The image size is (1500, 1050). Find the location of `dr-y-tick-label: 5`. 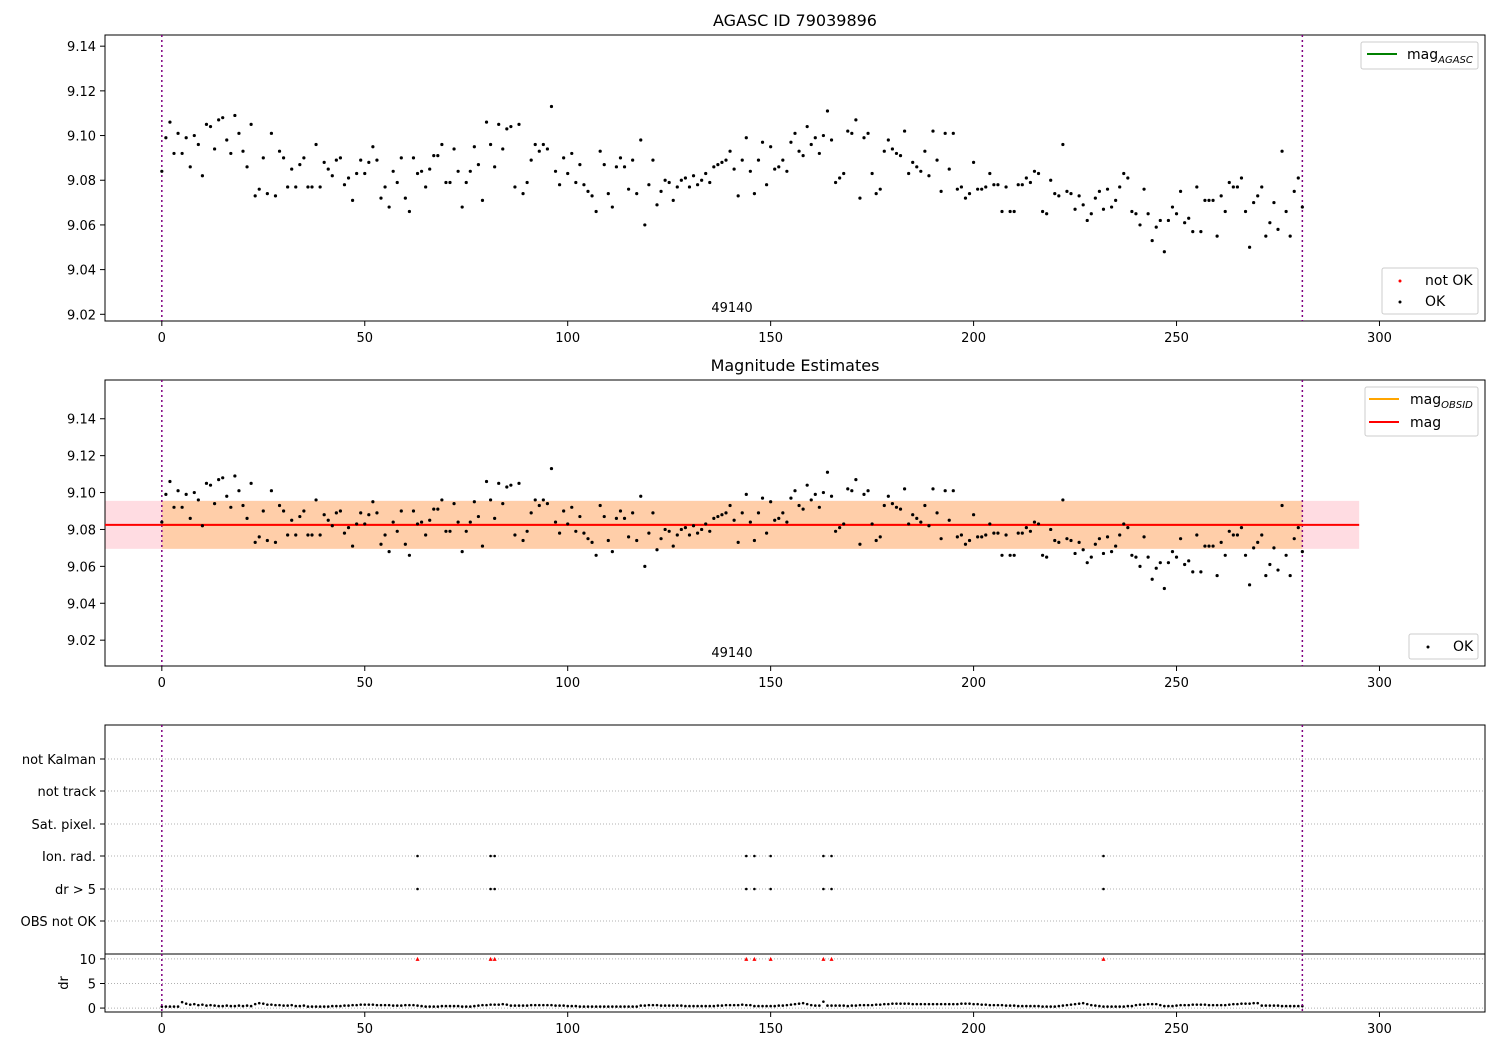

dr-y-tick-label: 5 is located at coordinates (92, 984).